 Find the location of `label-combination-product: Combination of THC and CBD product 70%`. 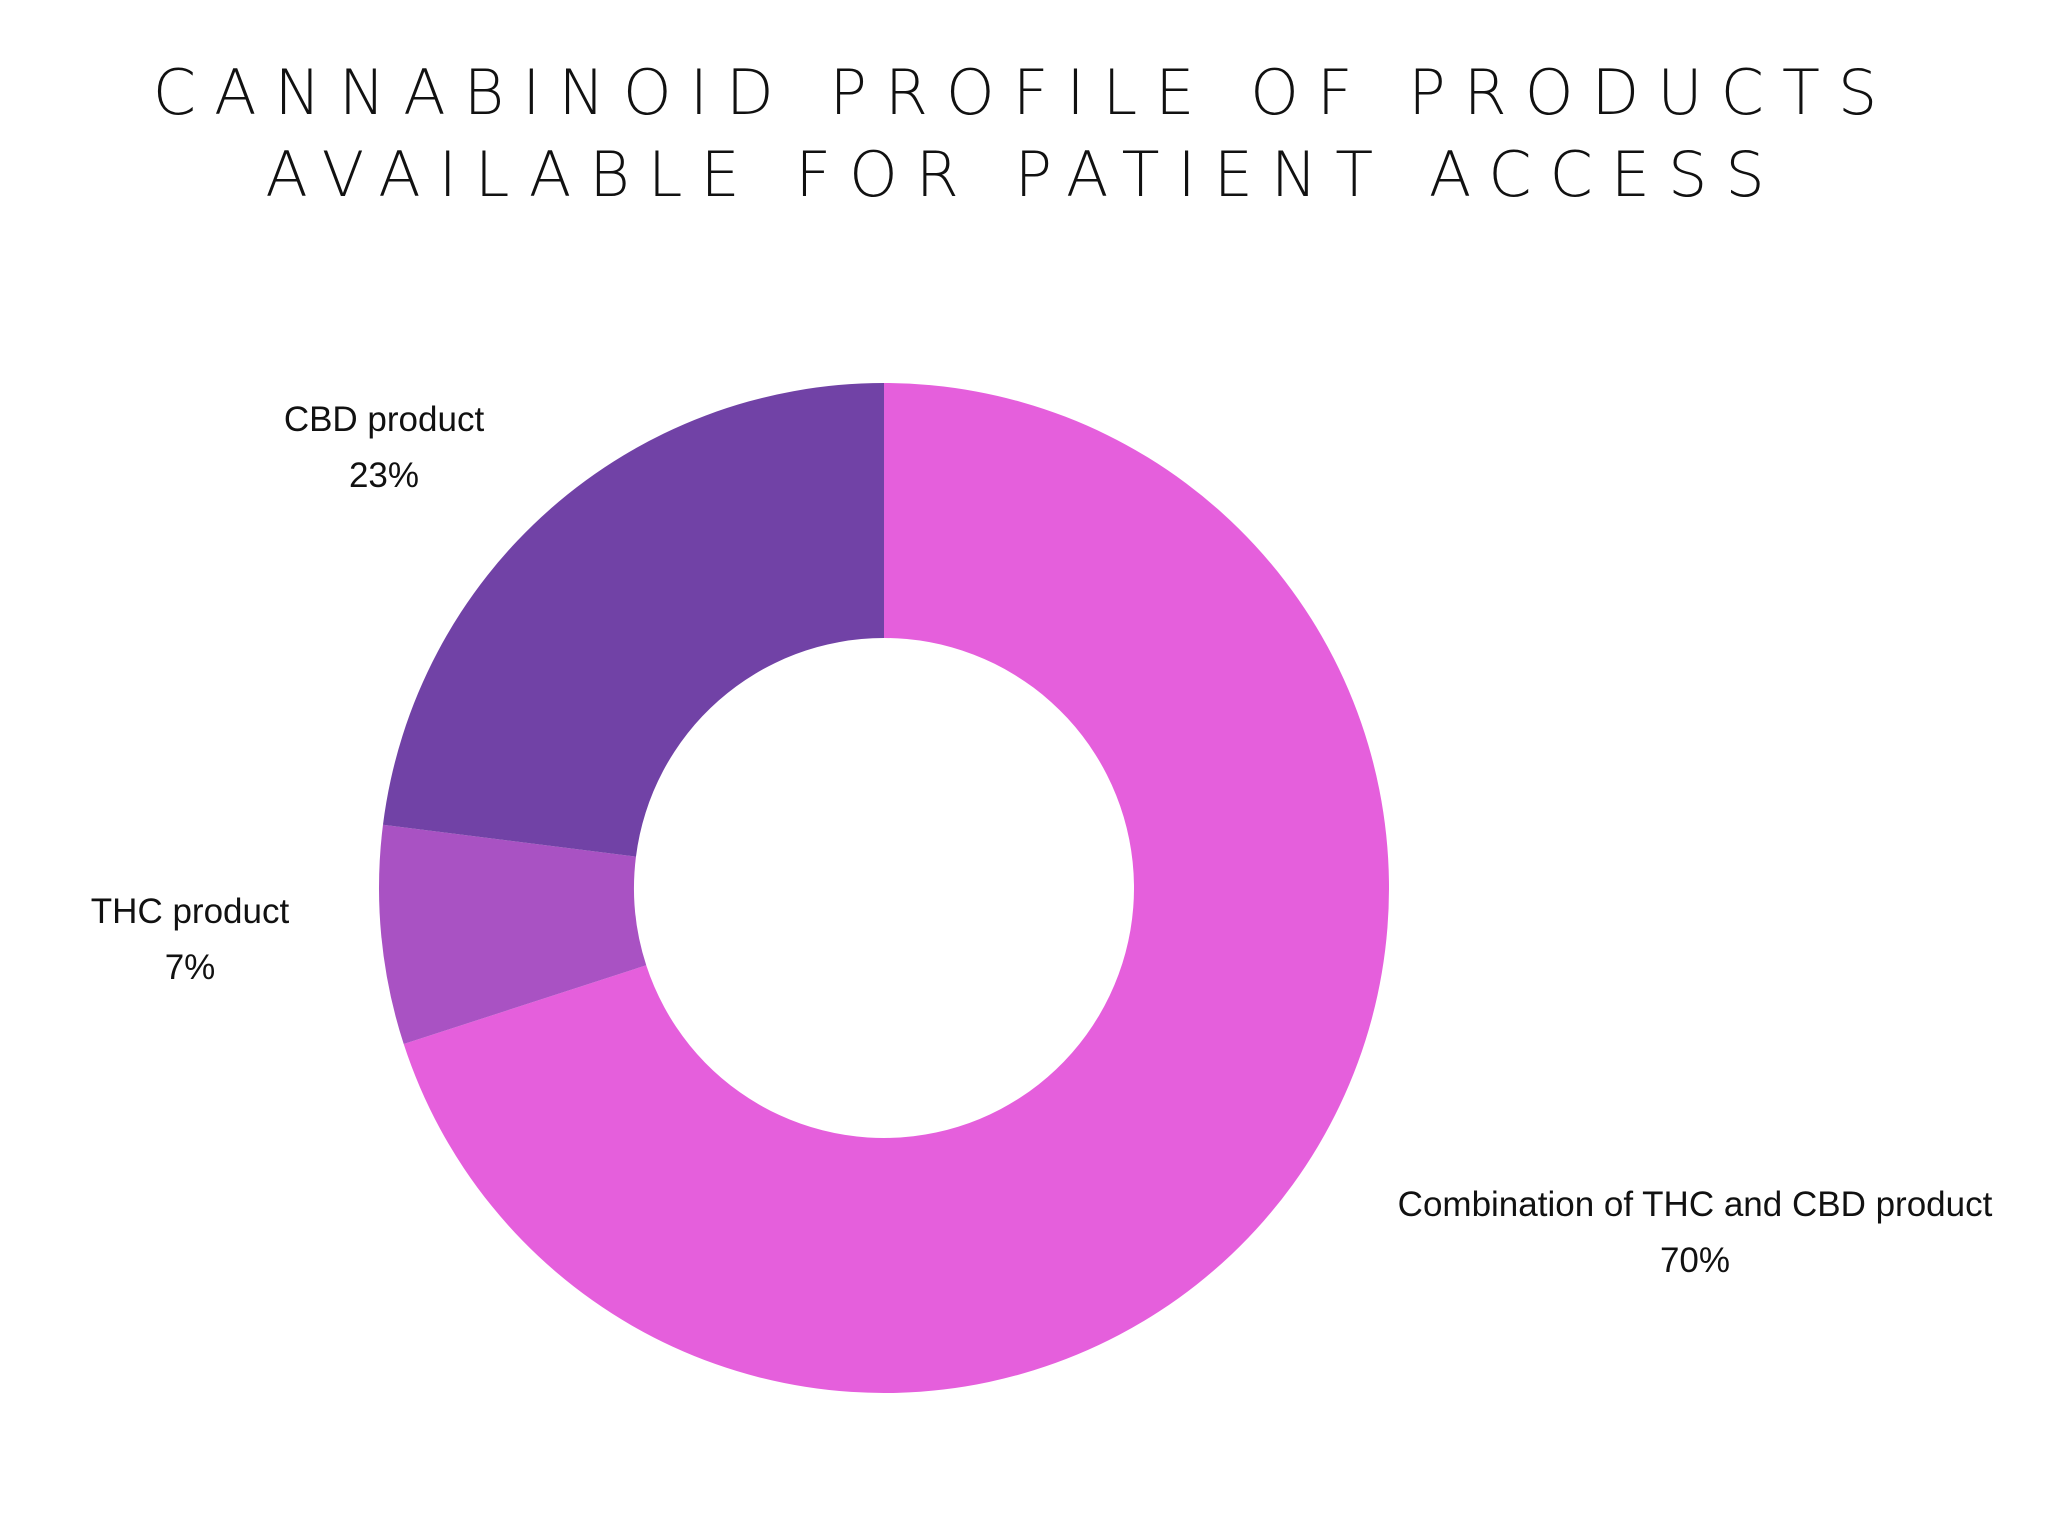

label-combination-product: Combination of THC and CBD product 70% is located at coordinates (1695, 1233).